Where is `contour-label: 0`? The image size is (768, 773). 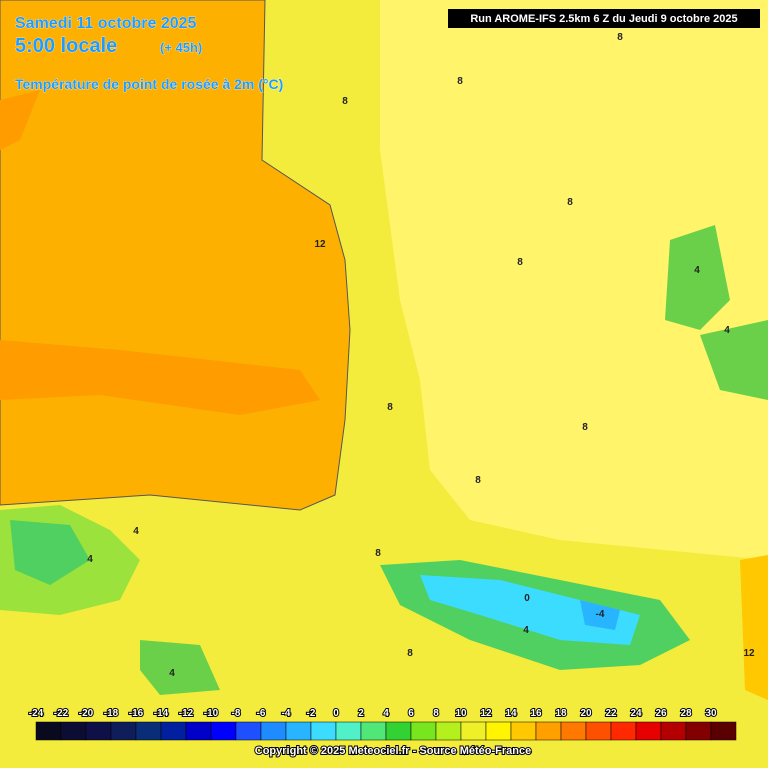 contour-label: 0 is located at coordinates (527, 598).